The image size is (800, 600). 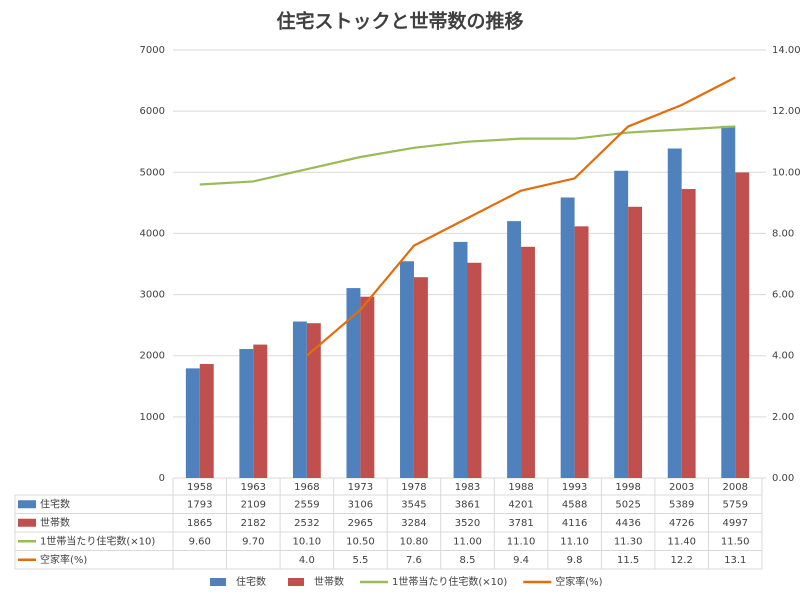 I want to click on y-tick-label: 4000, so click(x=152, y=233).